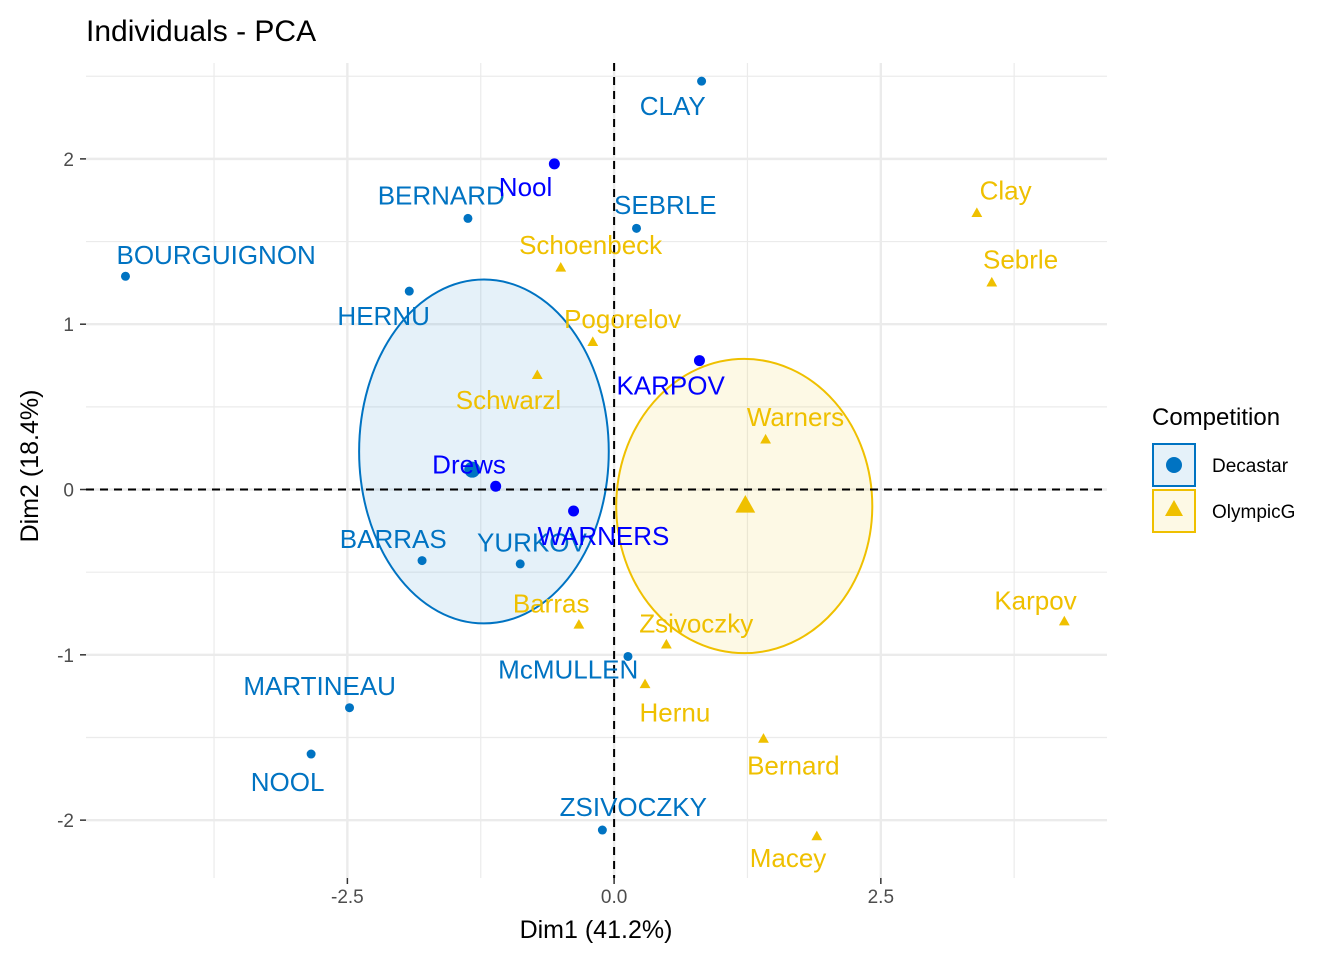 This screenshot has width=1344, height=960. Describe the element at coordinates (665, 205) in the screenshot. I see `label-sebrle: SEBRLE` at that location.